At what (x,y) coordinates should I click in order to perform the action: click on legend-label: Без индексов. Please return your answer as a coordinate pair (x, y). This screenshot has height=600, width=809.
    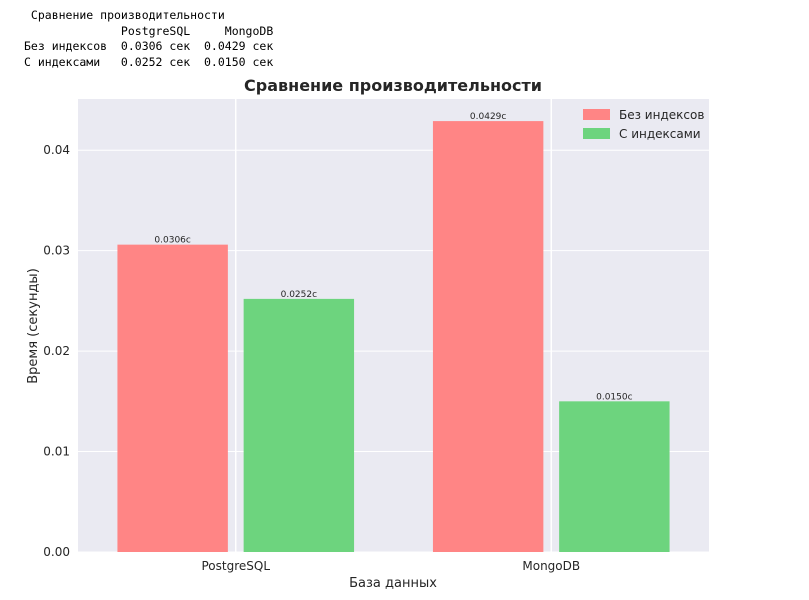
    Looking at the image, I should click on (661, 115).